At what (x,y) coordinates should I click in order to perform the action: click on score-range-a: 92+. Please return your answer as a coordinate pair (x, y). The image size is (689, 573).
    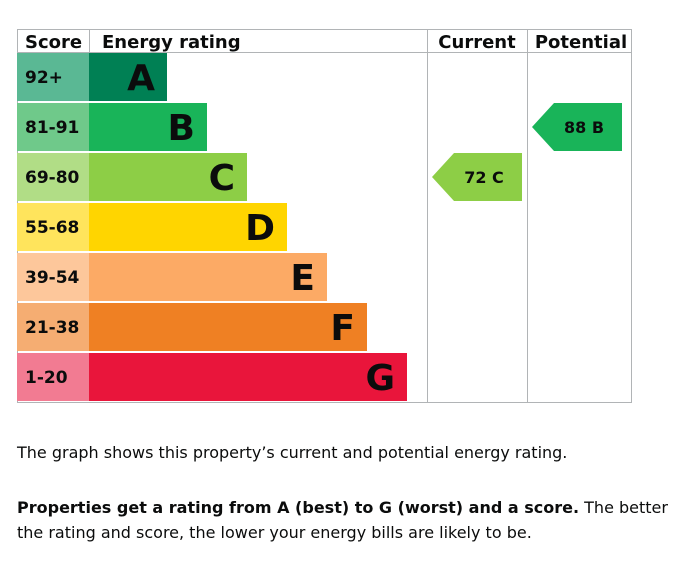
    Looking at the image, I should click on (44, 78).